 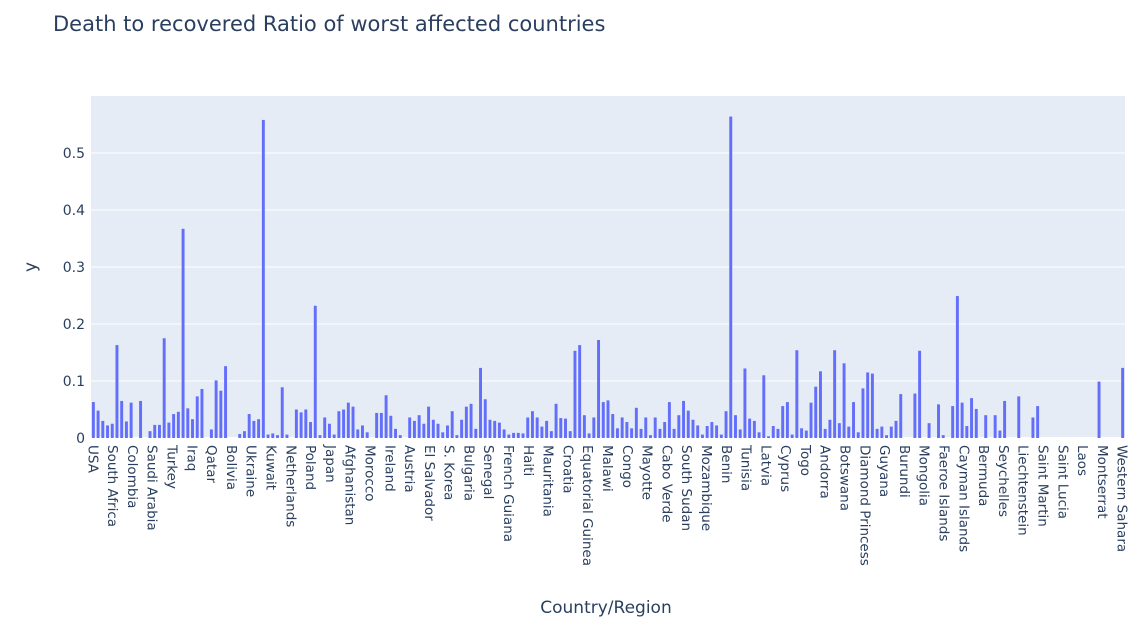 What do you see at coordinates (567, 469) in the screenshot?
I see `x-tick-label: Croatia` at bounding box center [567, 469].